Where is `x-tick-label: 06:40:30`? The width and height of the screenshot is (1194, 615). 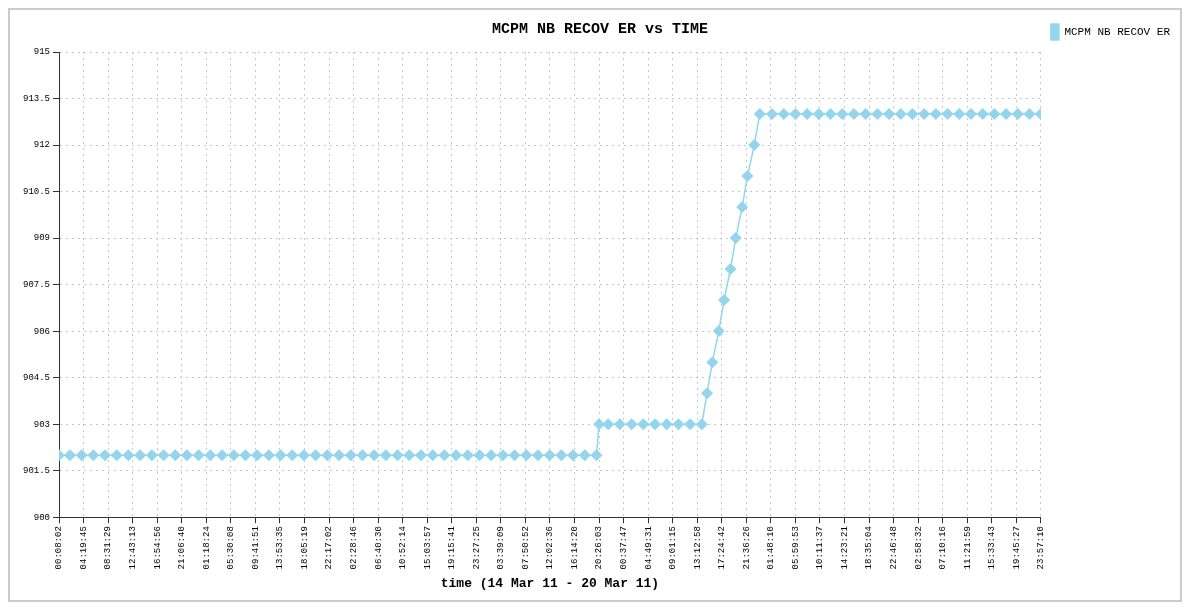 x-tick-label: 06:40:30 is located at coordinates (378, 548).